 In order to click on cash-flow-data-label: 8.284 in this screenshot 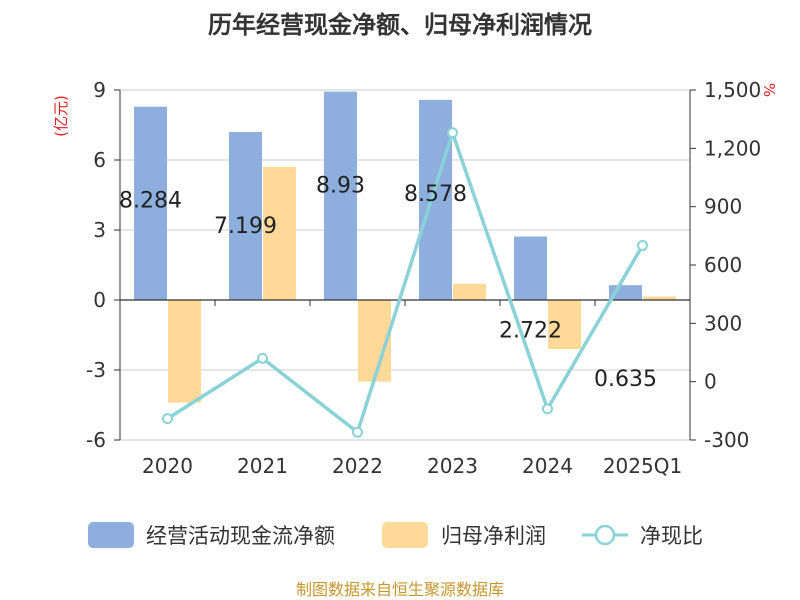, I will do `click(150, 201)`.